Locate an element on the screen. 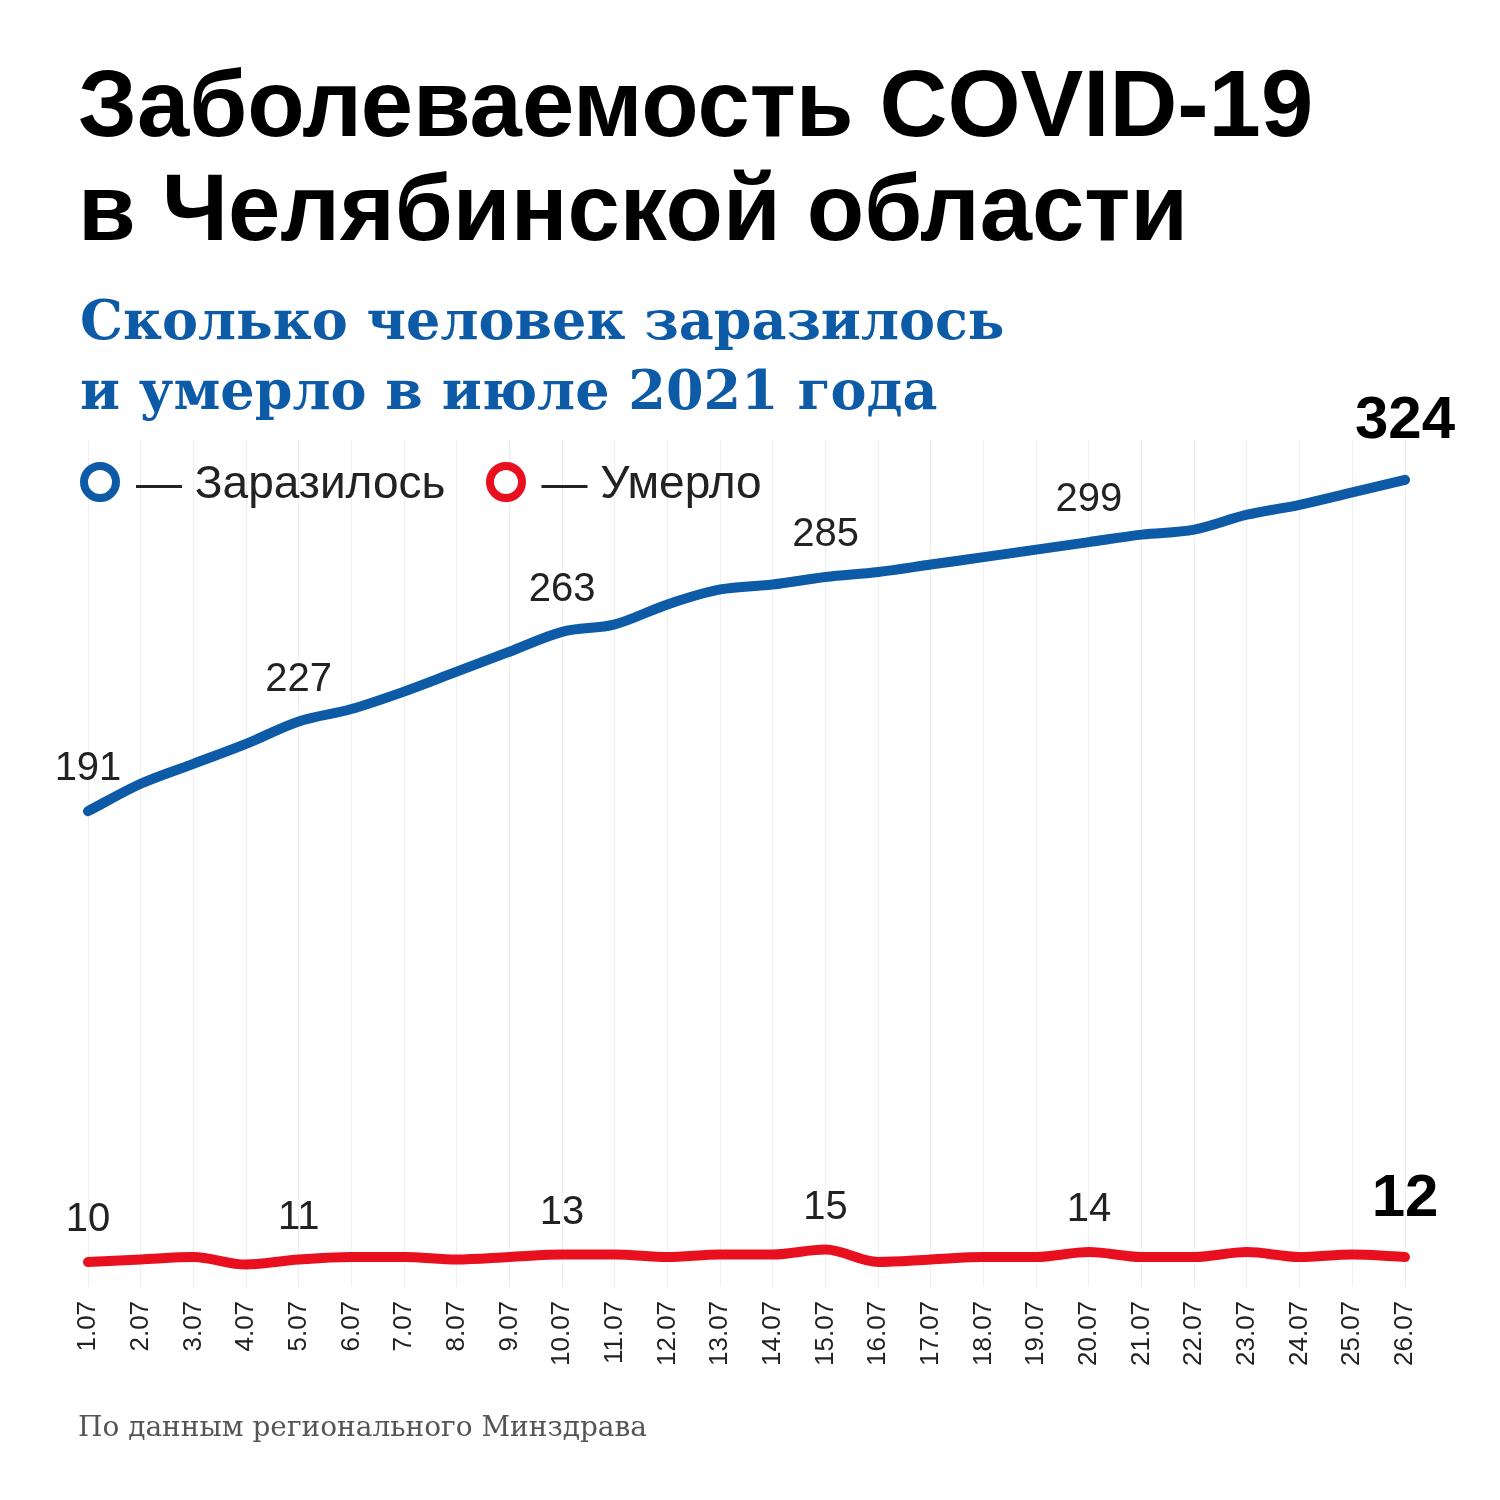 The image size is (1500, 1500). x-tick-label: 9.07 is located at coordinates (507, 1326).